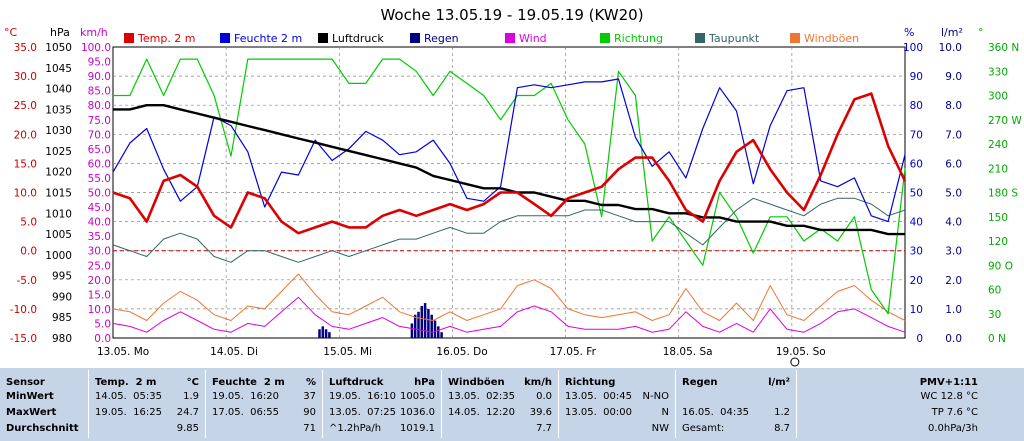 The width and height of the screenshot is (1024, 441). What do you see at coordinates (58, 90) in the screenshot?
I see `tick-label-pressure: 1040` at bounding box center [58, 90].